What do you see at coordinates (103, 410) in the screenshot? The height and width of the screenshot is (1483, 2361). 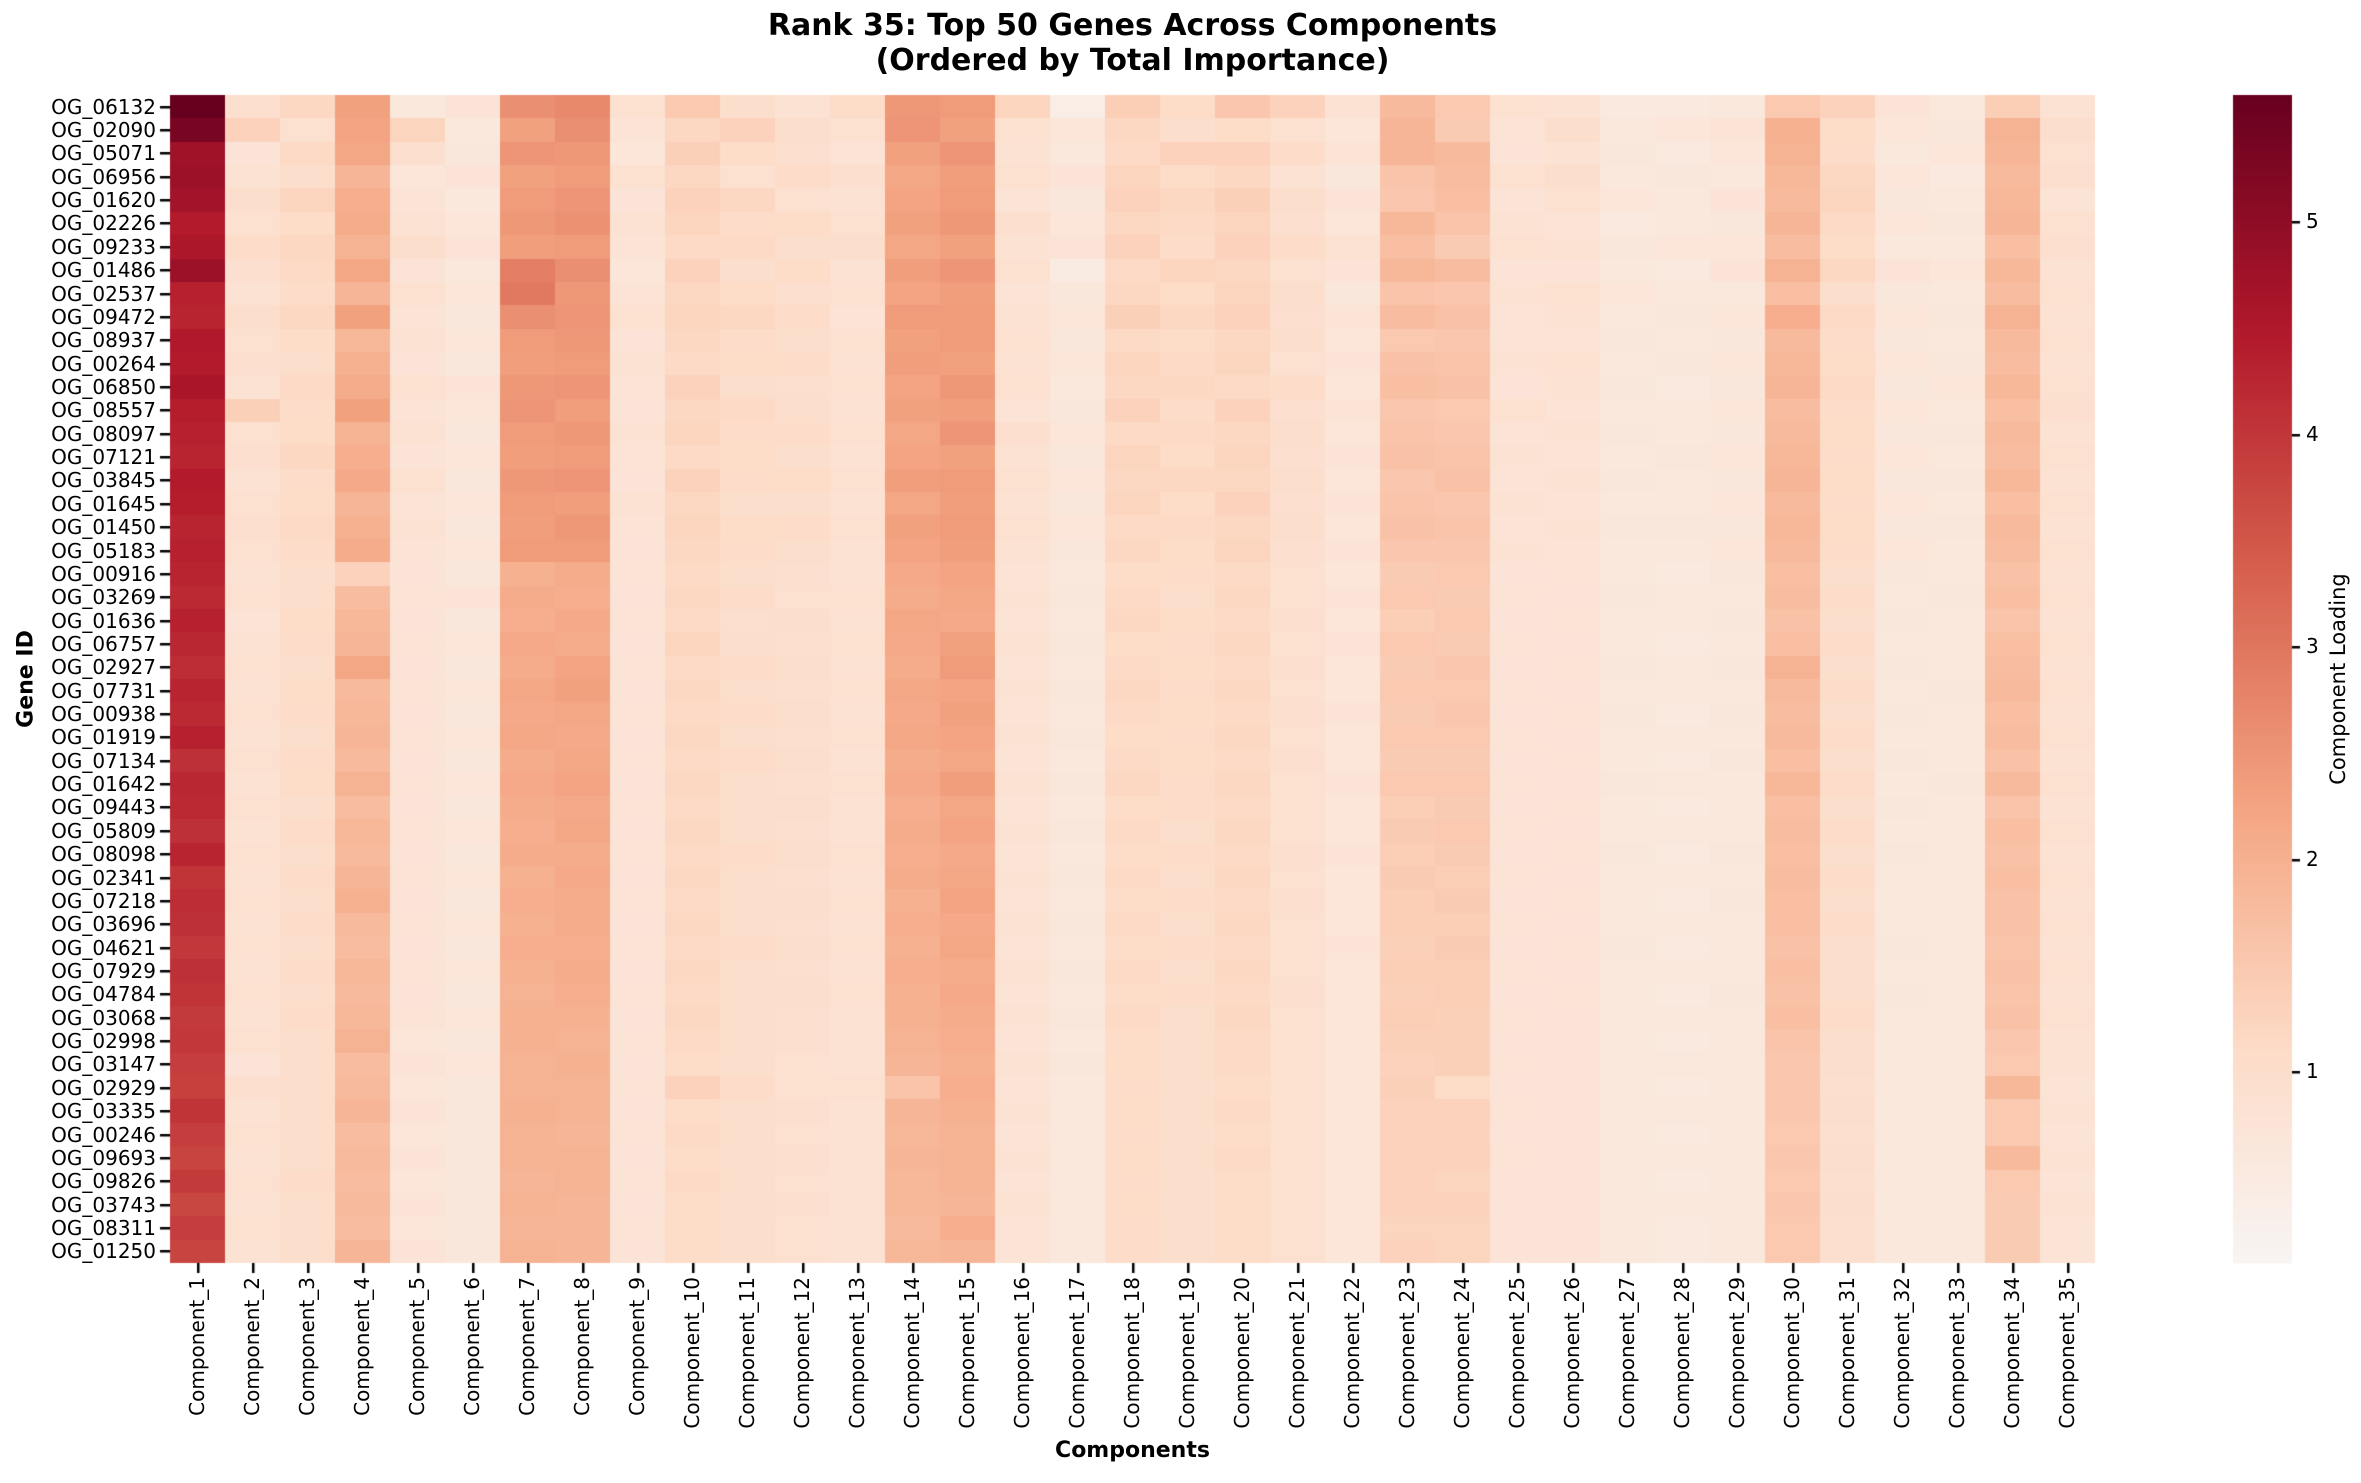 I see `y-tick-label: OG_08557` at bounding box center [103, 410].